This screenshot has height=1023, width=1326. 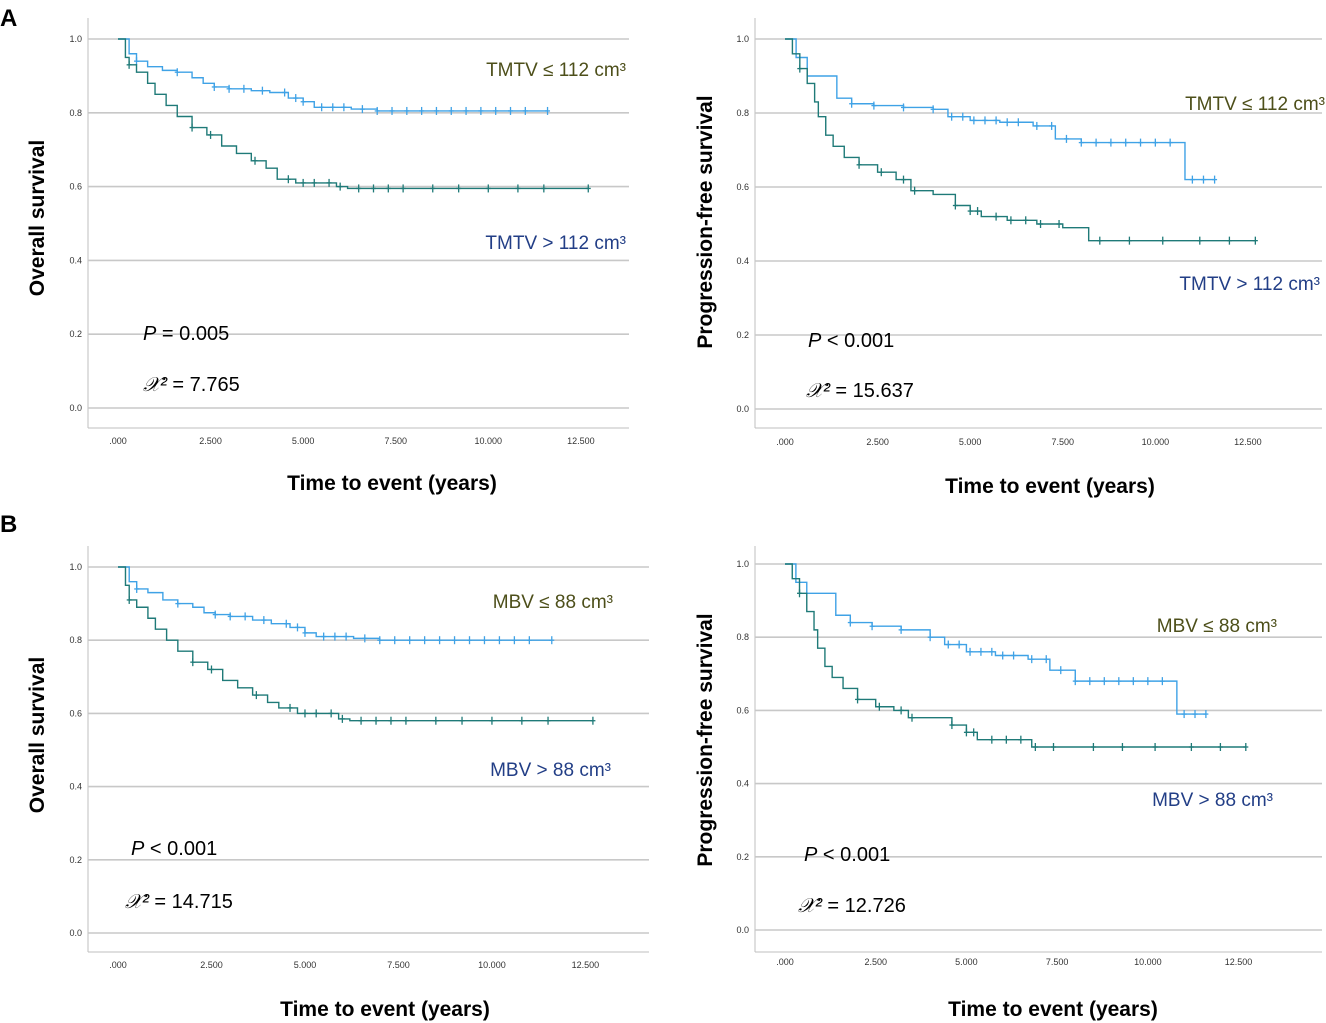 I want to click on panel-label-a: A, so click(x=8, y=18).